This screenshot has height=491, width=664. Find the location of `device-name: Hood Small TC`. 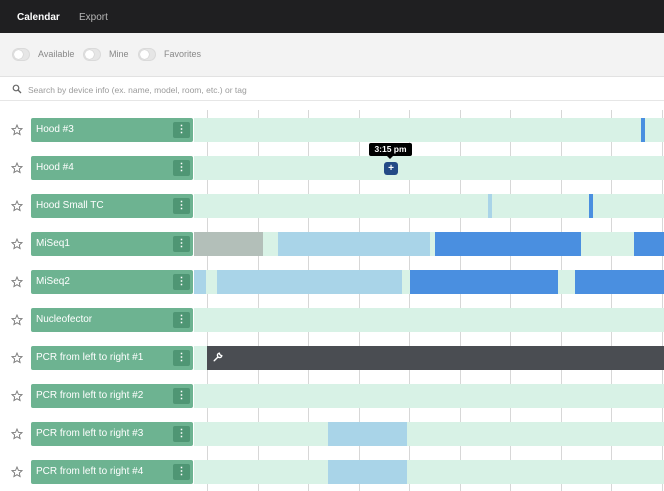

device-name: Hood Small TC is located at coordinates (70, 205).